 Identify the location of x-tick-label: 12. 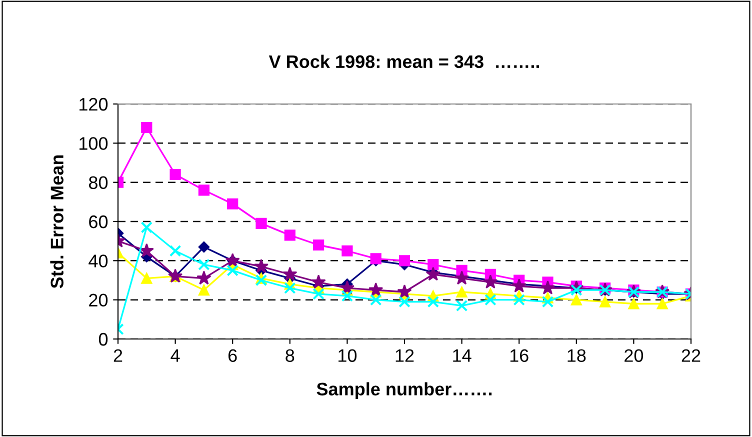
(405, 355).